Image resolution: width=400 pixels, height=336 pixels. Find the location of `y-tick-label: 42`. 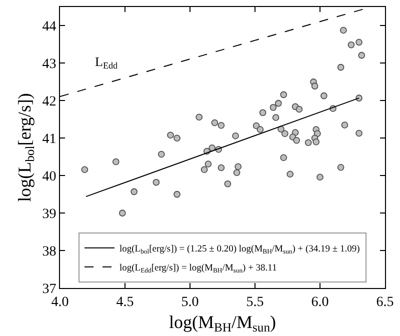

y-tick-label: 42 is located at coordinates (49, 102).